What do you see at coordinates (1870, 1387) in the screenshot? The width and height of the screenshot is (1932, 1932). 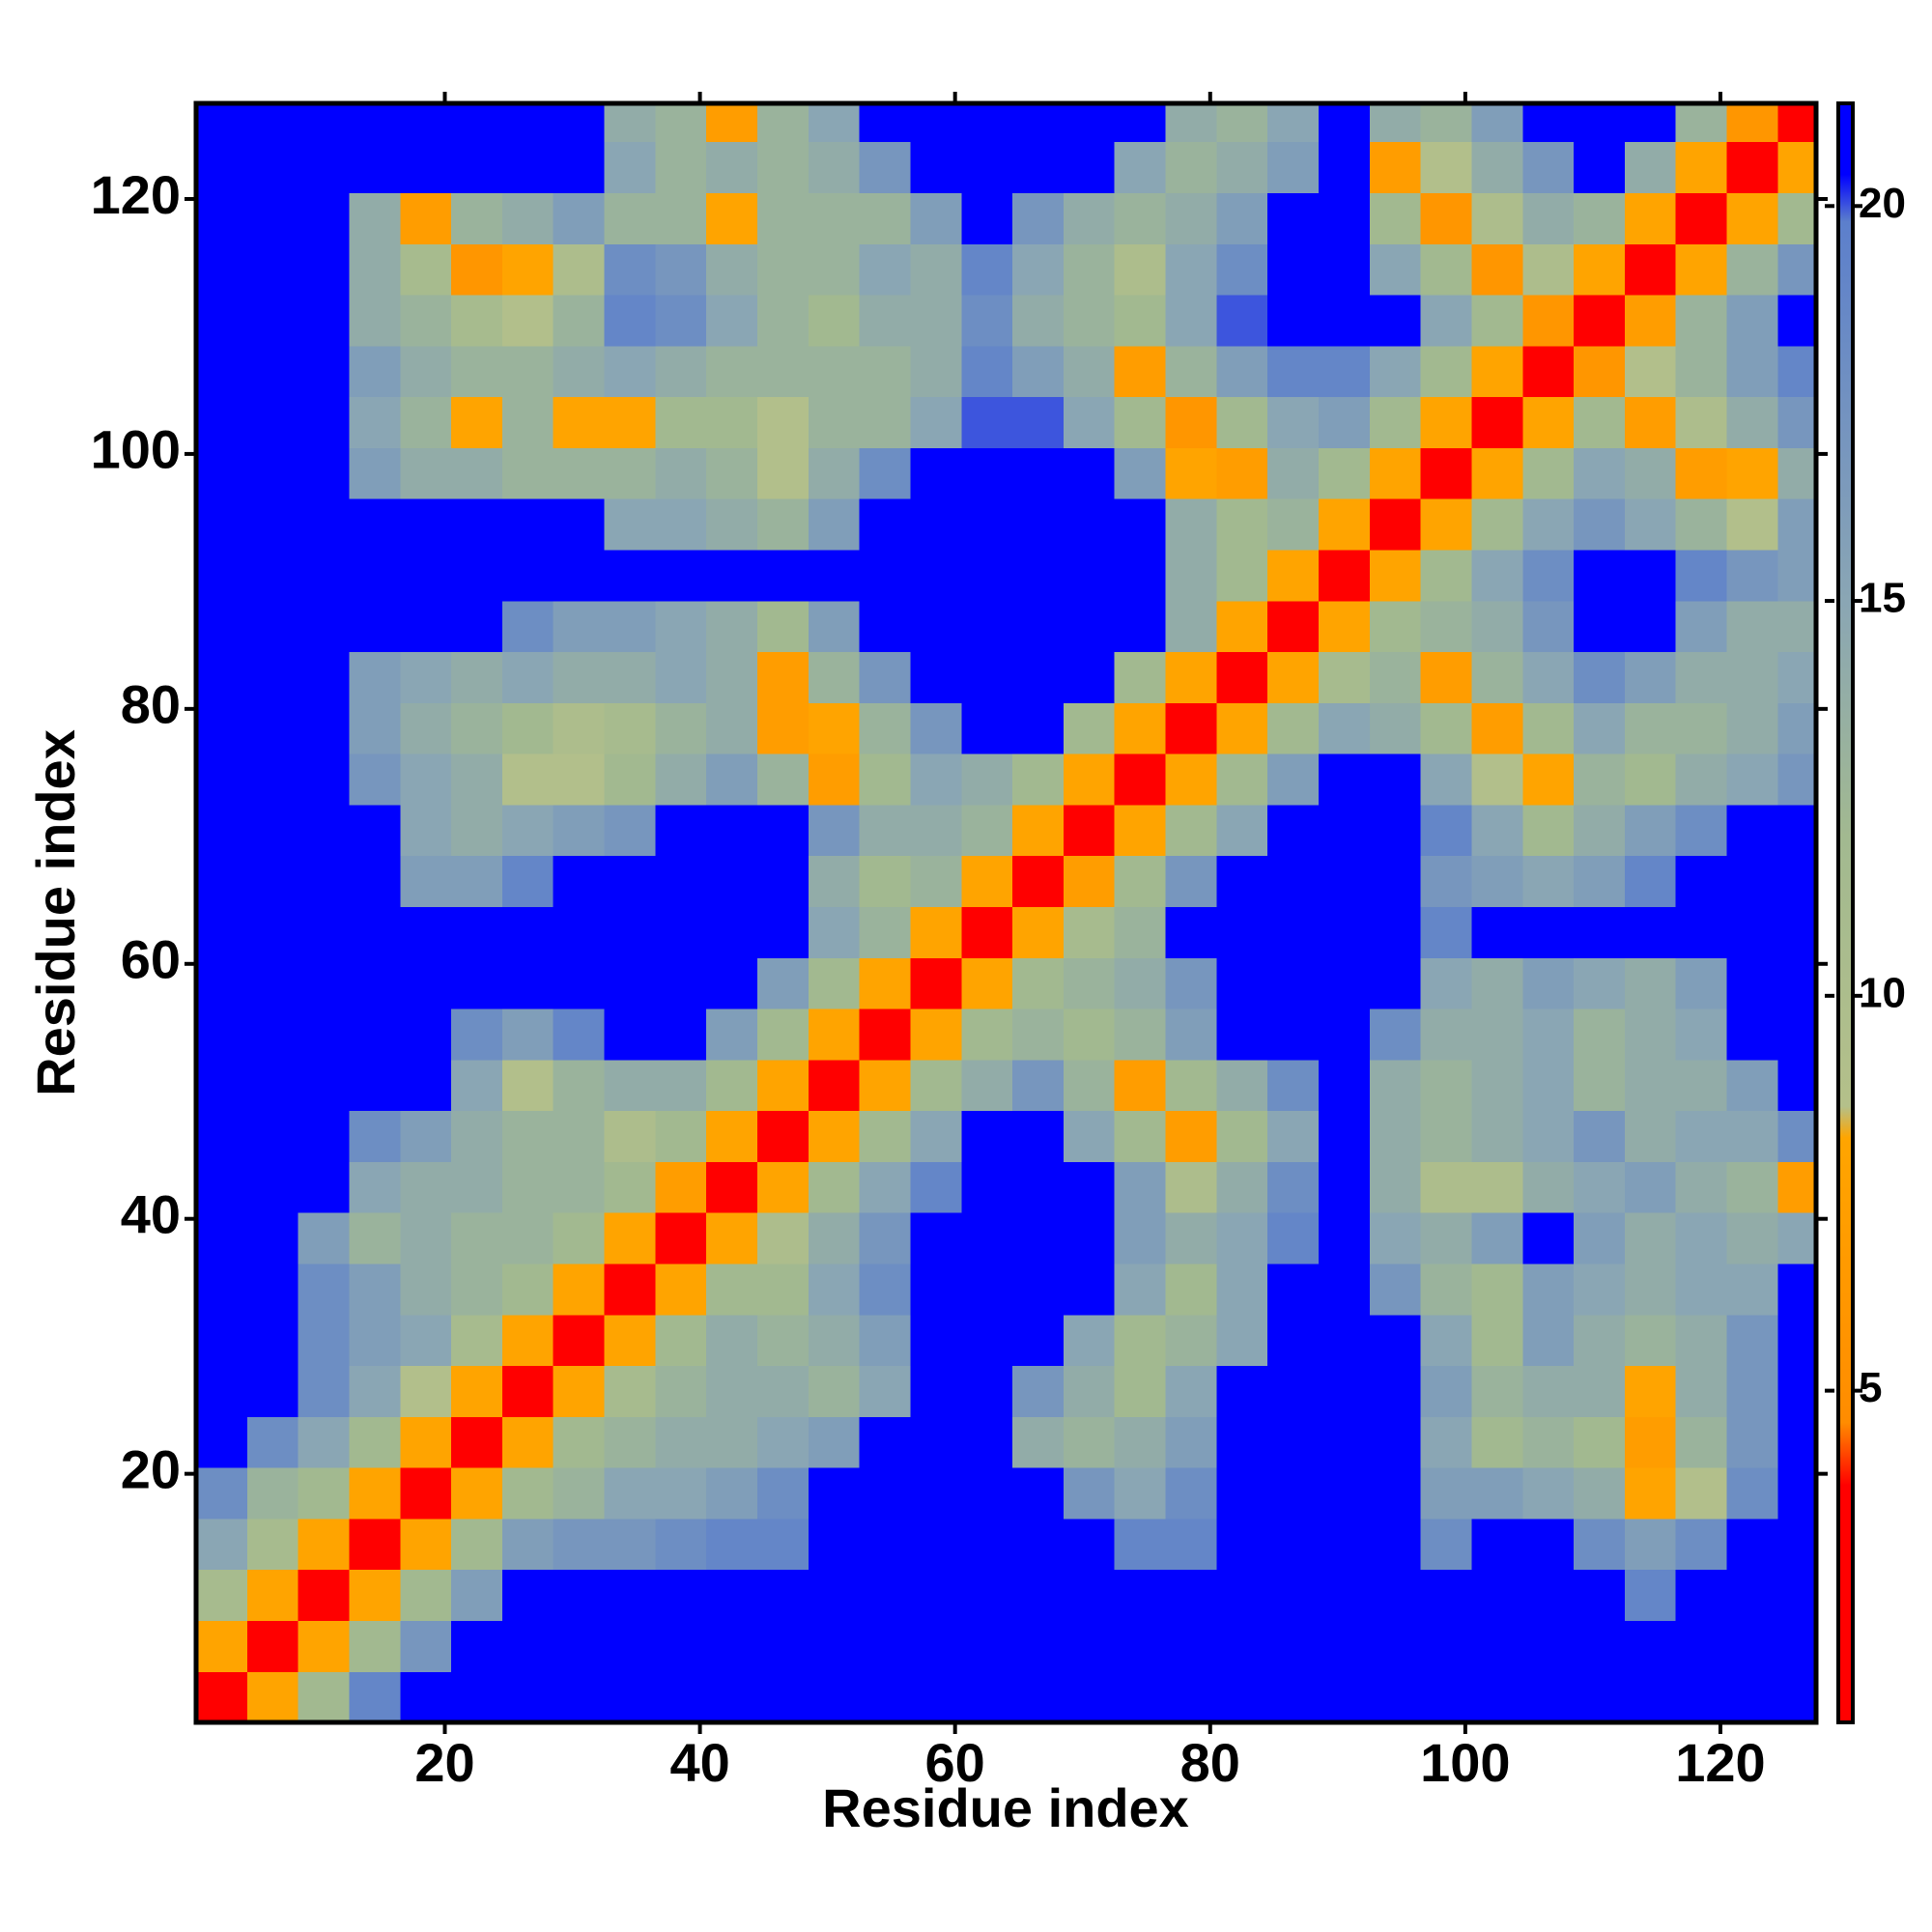 I see `colorbar-tick-label: 5` at bounding box center [1870, 1387].